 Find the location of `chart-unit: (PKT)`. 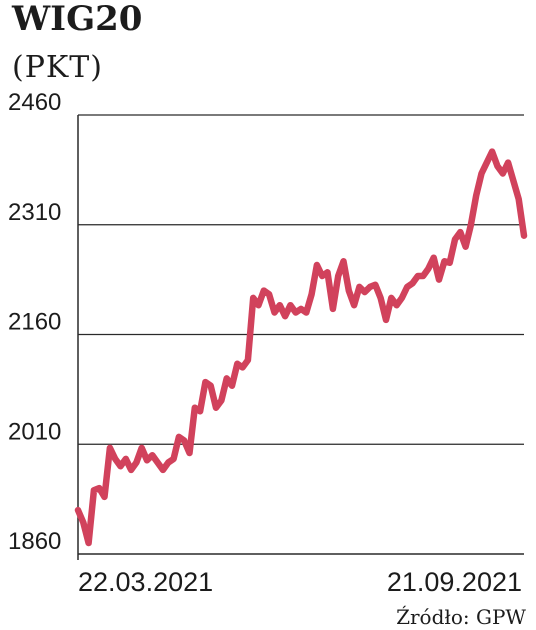

chart-unit: (PKT) is located at coordinates (57, 67).